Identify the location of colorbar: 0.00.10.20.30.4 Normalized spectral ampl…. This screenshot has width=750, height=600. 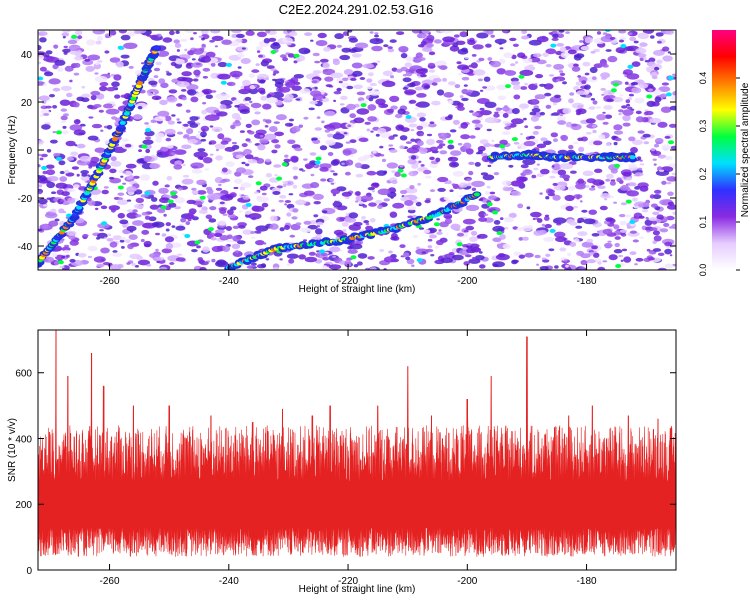
(724, 153).